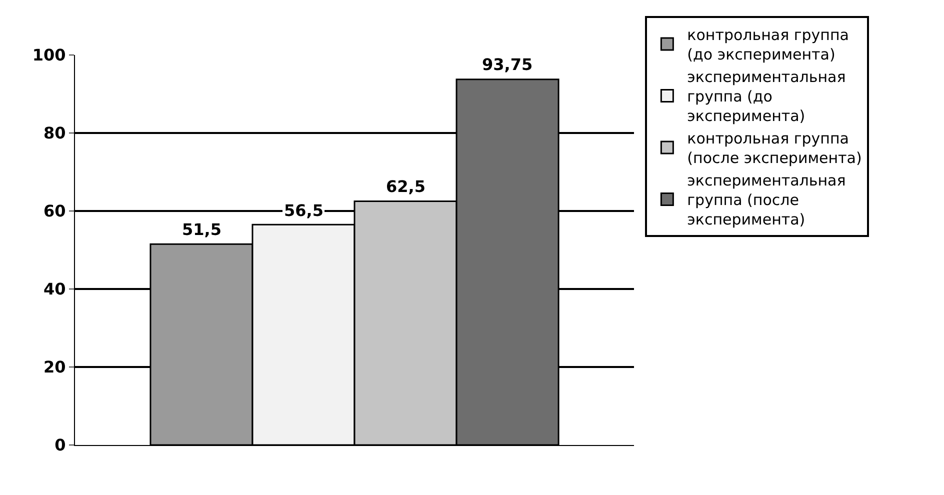 The height and width of the screenshot is (495, 944). I want to click on legend-label: экспериментальная группа (после эксперимента), so click(766, 200).